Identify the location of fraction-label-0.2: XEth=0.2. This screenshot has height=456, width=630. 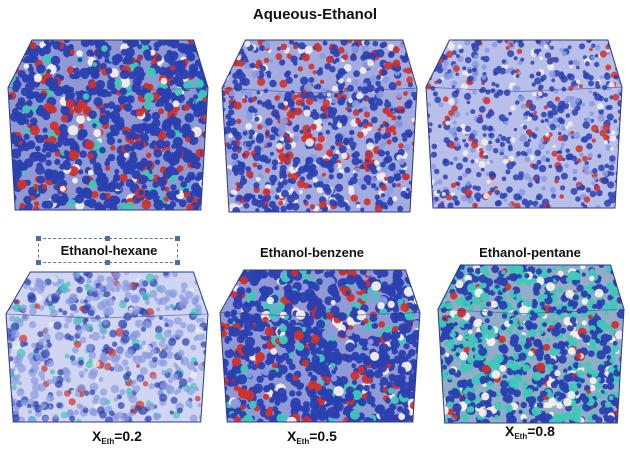
(117, 437).